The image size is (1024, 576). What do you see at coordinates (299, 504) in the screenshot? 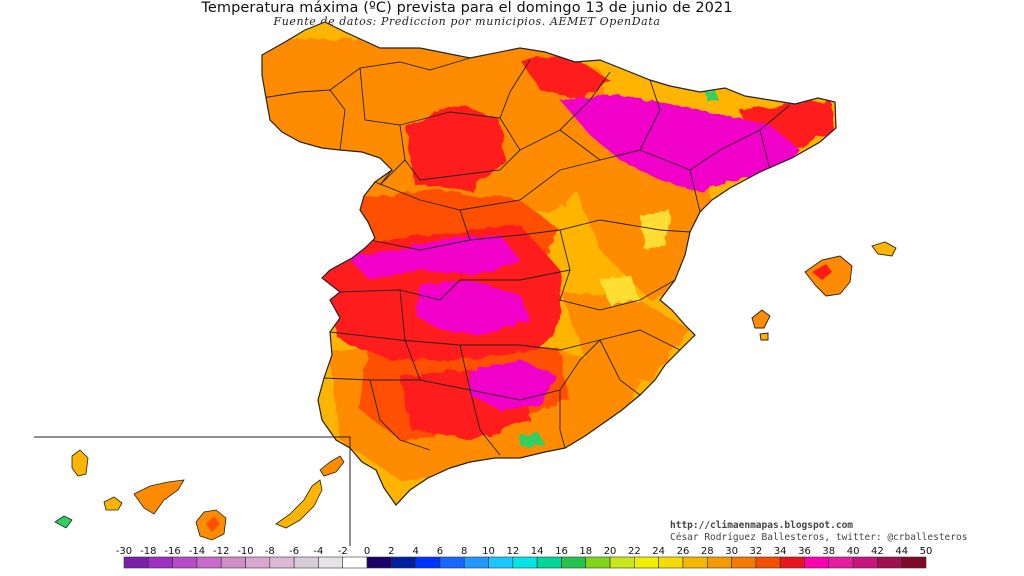
I see `fuerteventura` at bounding box center [299, 504].